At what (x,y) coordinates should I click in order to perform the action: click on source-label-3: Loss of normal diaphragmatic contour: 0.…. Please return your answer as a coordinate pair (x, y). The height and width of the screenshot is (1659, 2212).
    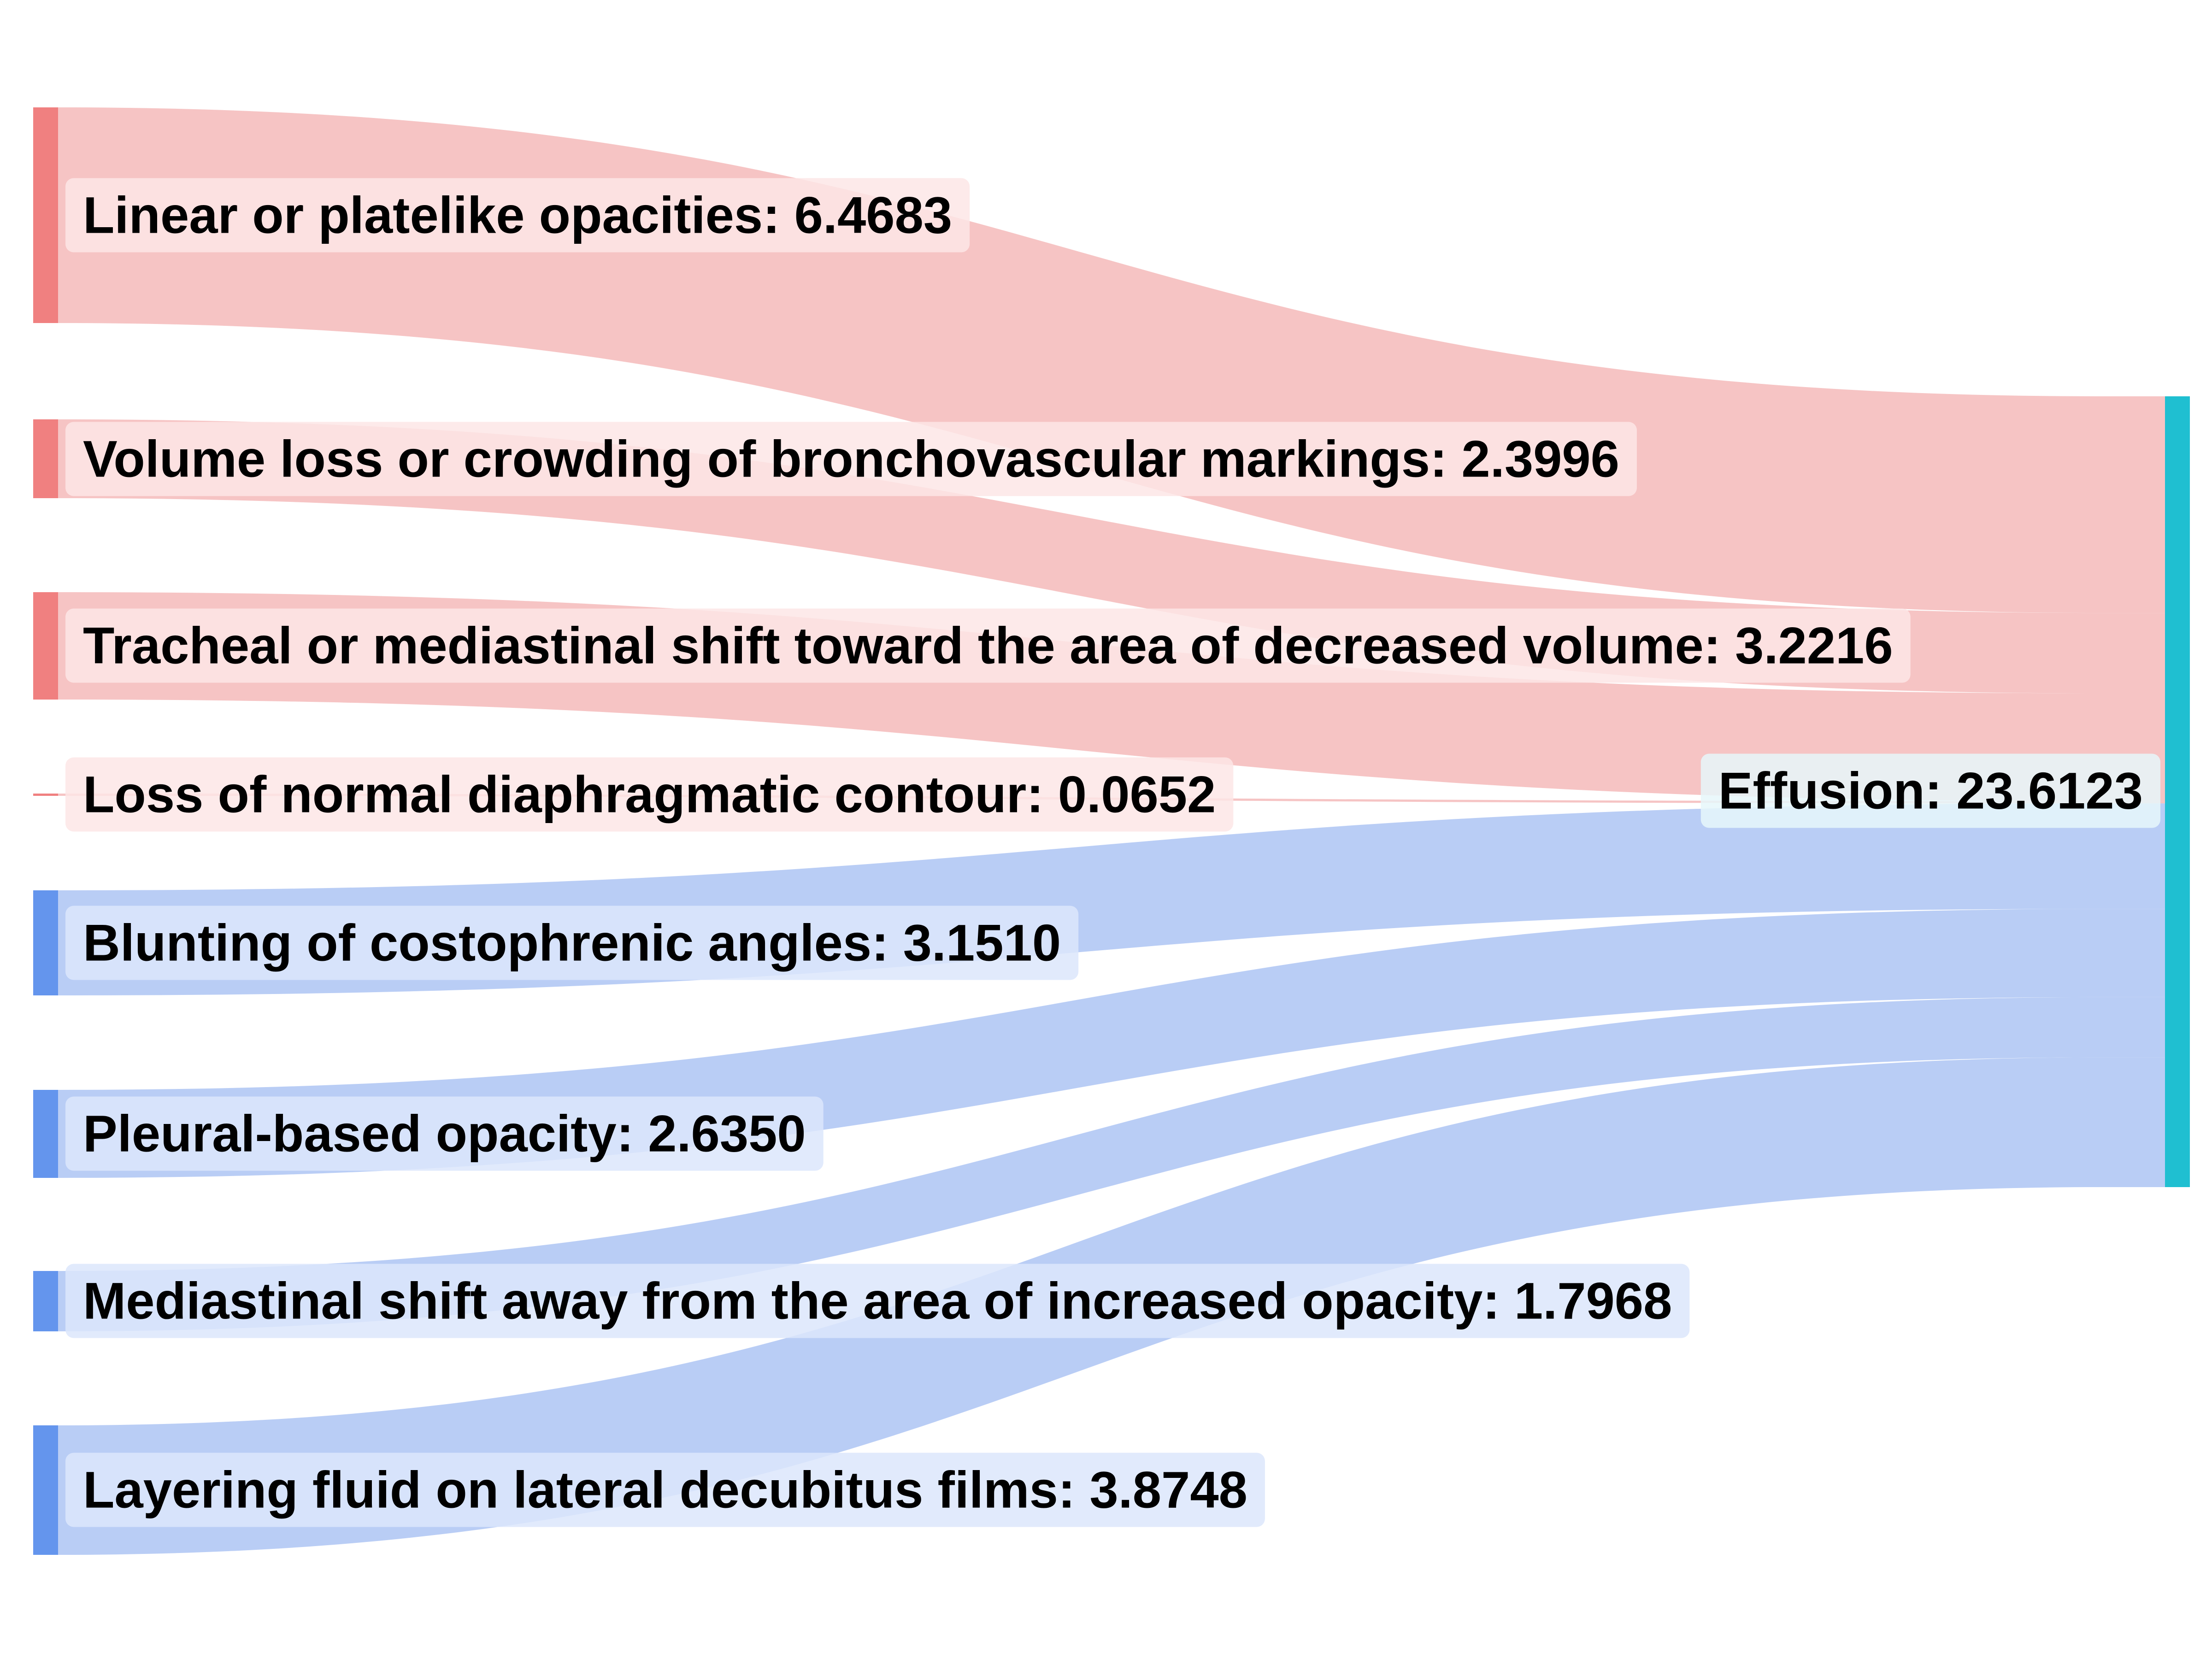
    Looking at the image, I should click on (649, 794).